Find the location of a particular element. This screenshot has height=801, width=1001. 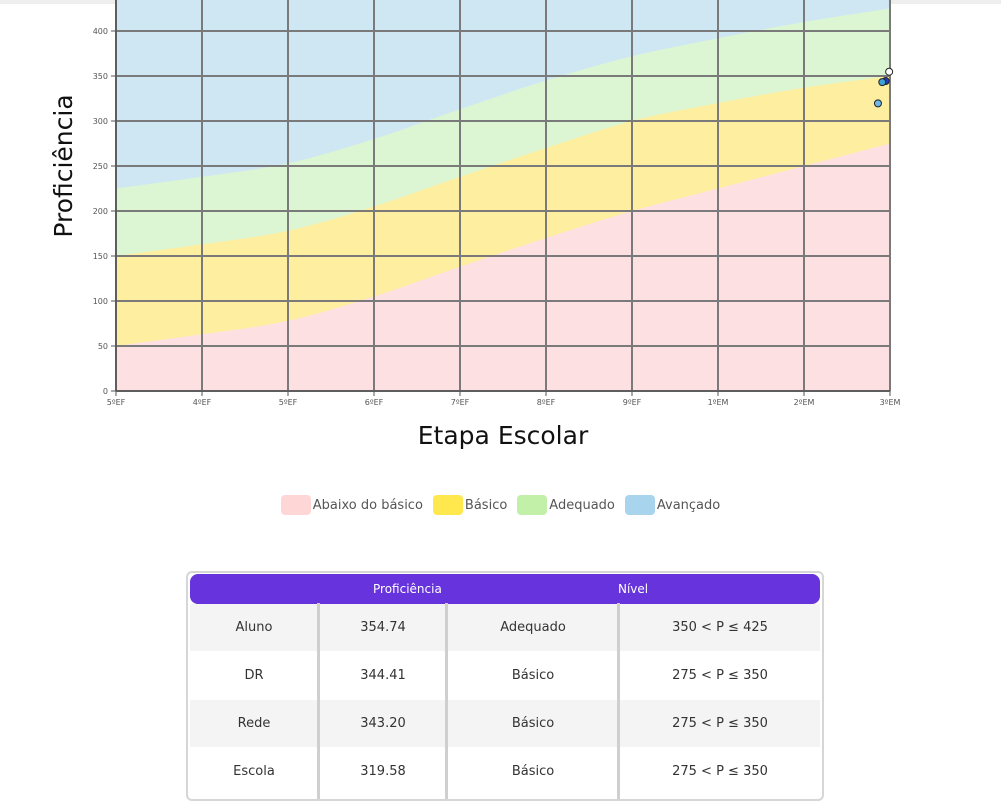

table-row: Rede 343.20 Básico 275 < P ≤ 350 is located at coordinates (505, 723).